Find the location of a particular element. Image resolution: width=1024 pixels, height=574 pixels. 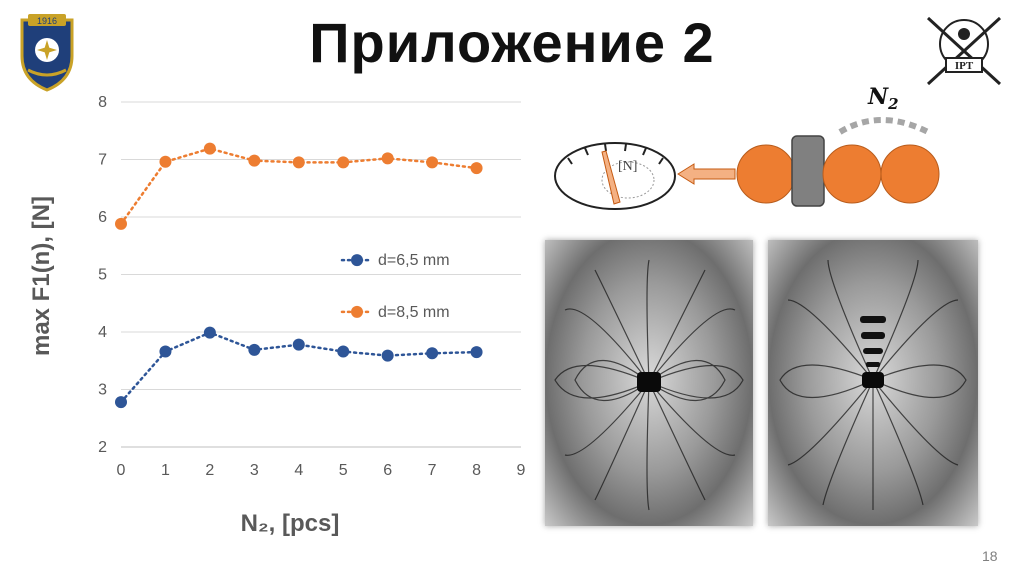

x-tick-label: 4 is located at coordinates (298, 470).